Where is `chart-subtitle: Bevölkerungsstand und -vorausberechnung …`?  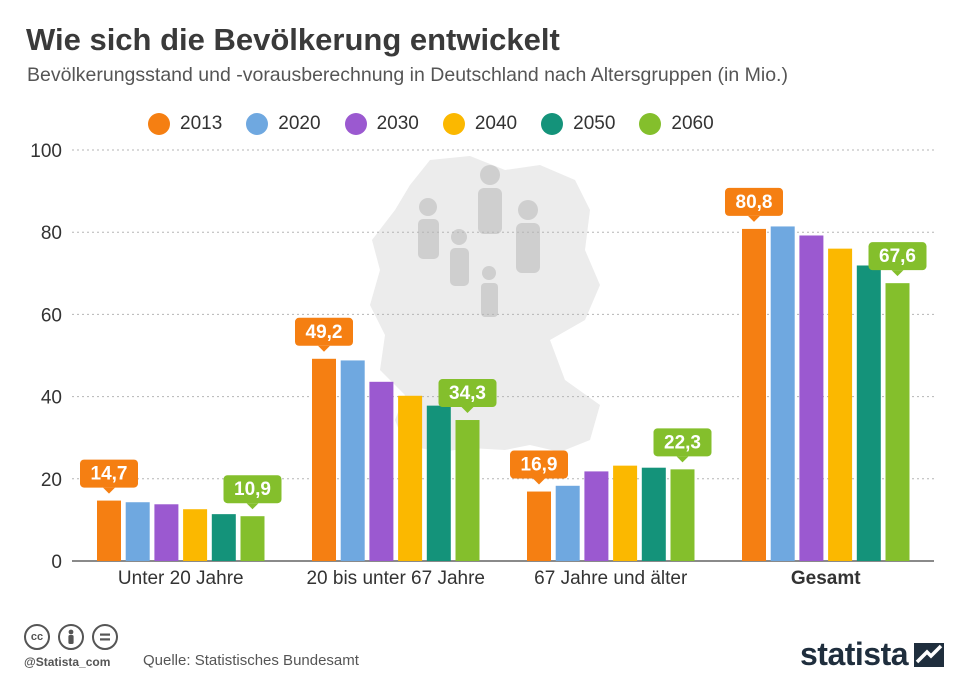
chart-subtitle: Bevölkerungsstand und -vorausberechnung … is located at coordinates (407, 75).